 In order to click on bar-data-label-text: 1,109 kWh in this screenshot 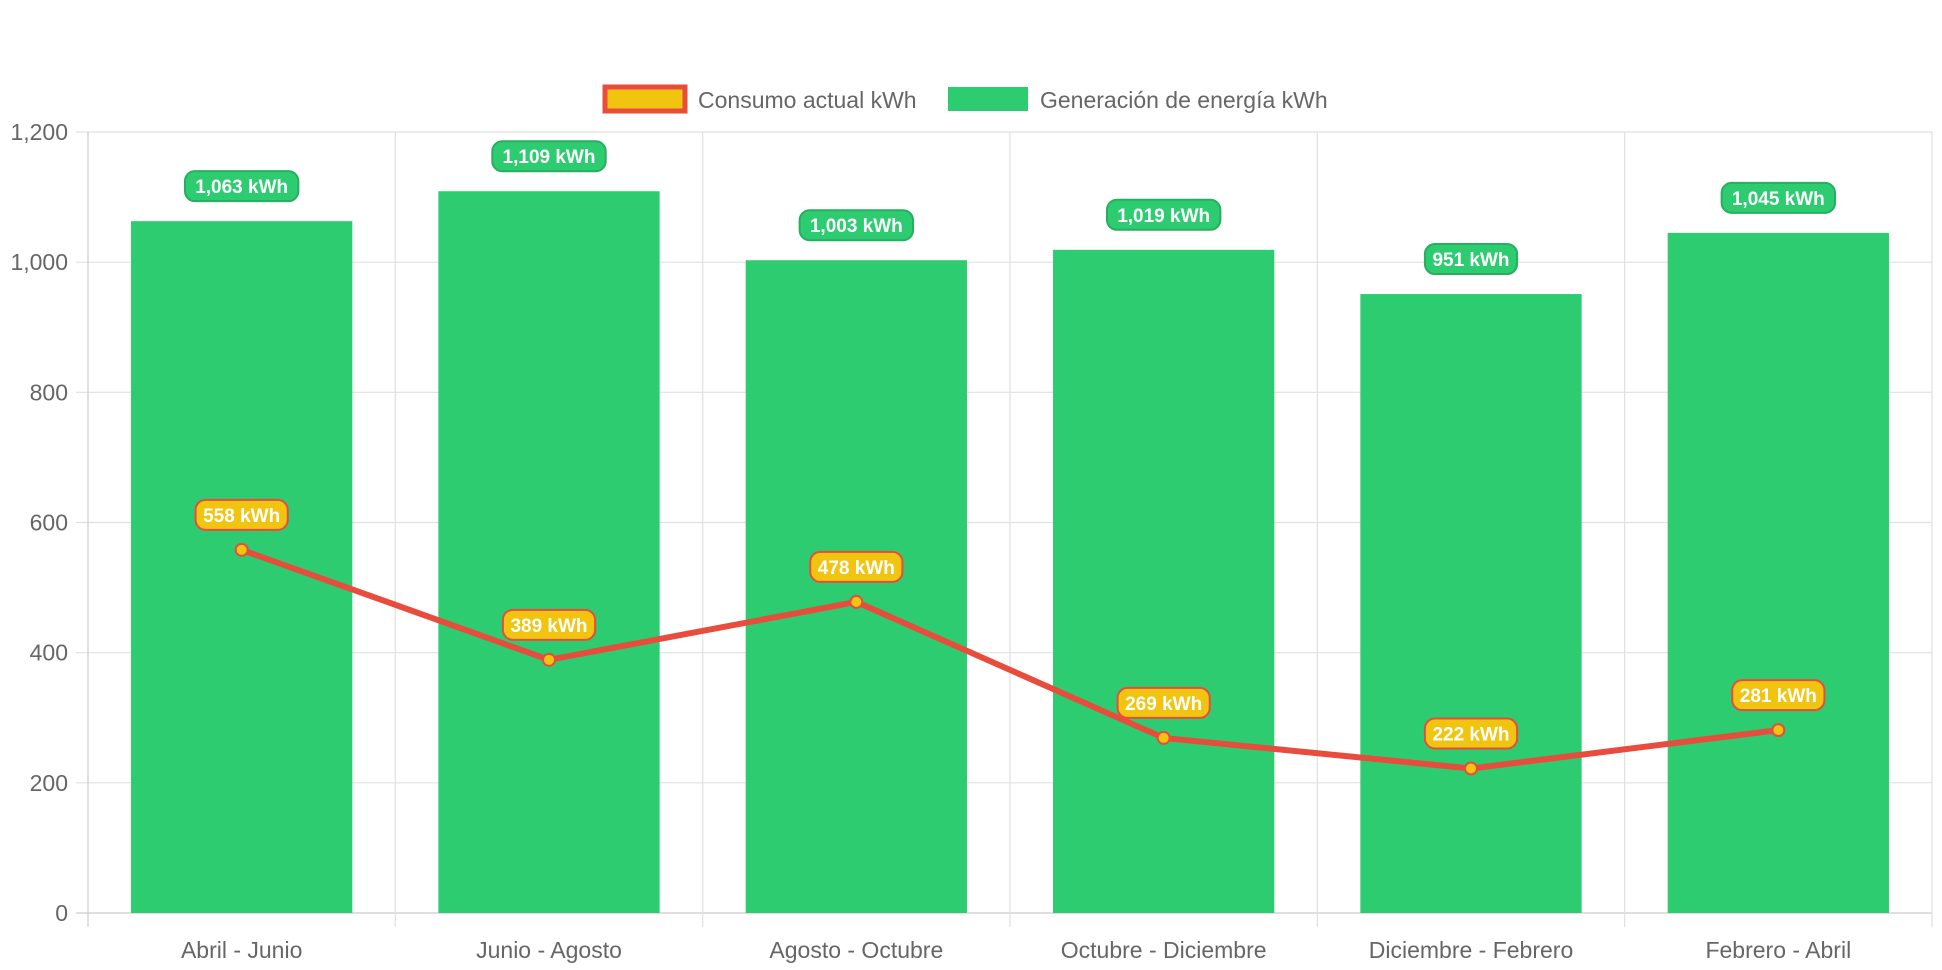, I will do `click(549, 157)`.